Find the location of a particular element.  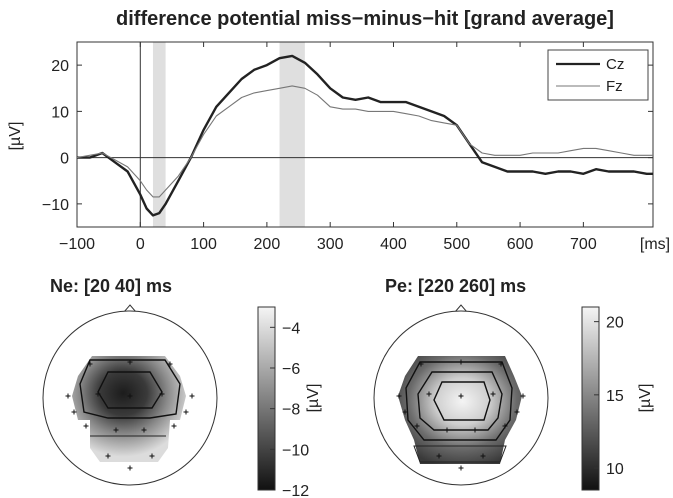

pe-colorbar-label: [µV] is located at coordinates (645, 398).